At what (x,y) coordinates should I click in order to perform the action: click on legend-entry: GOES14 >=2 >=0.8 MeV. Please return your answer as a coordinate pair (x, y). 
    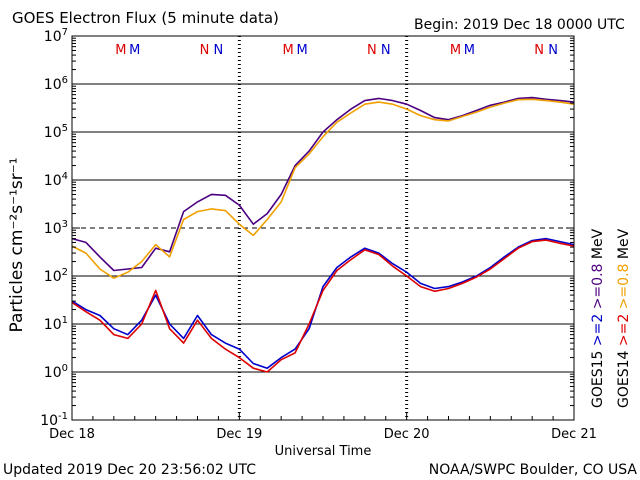
    Looking at the image, I should click on (624, 318).